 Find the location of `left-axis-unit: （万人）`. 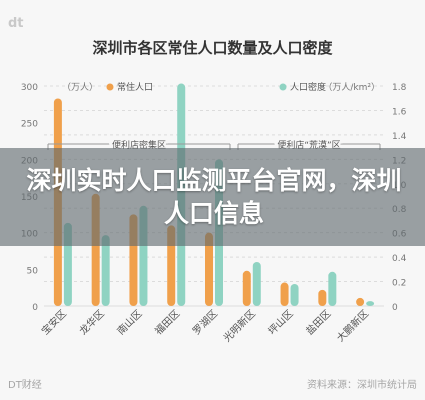

left-axis-unit: （万人） is located at coordinates (80, 87).